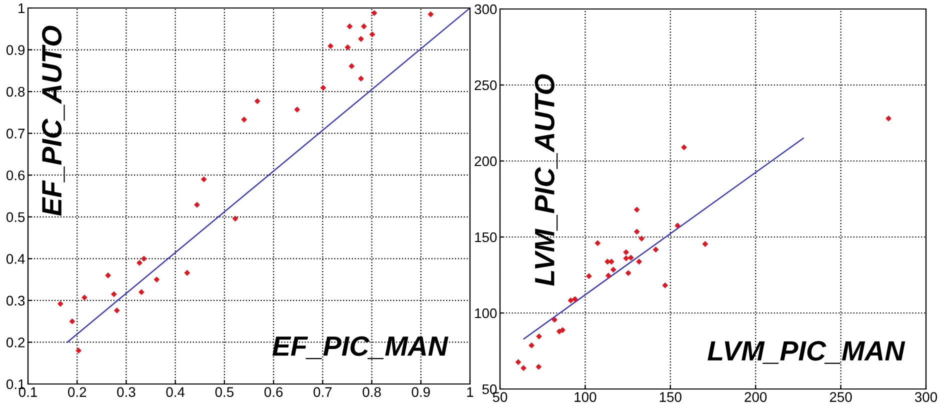 This screenshot has height=414, width=945. I want to click on x-tick-label: 1, so click(470, 392).